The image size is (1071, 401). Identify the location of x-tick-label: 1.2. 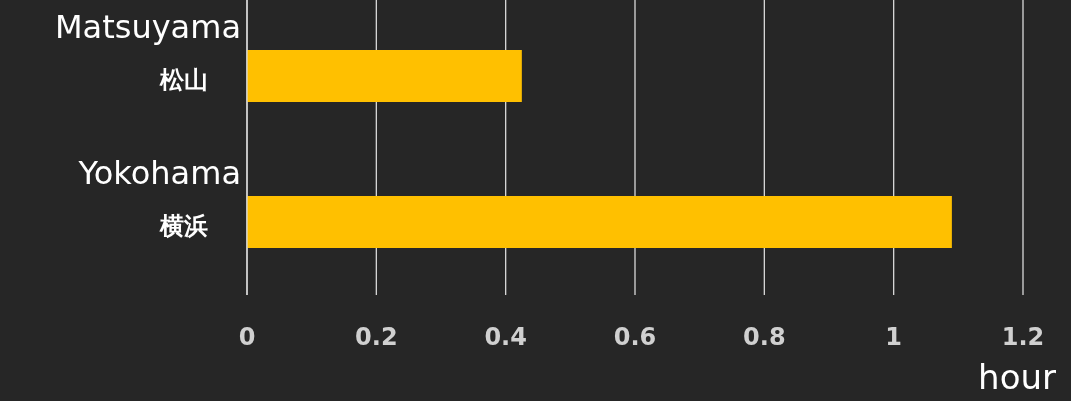
(1023, 337).